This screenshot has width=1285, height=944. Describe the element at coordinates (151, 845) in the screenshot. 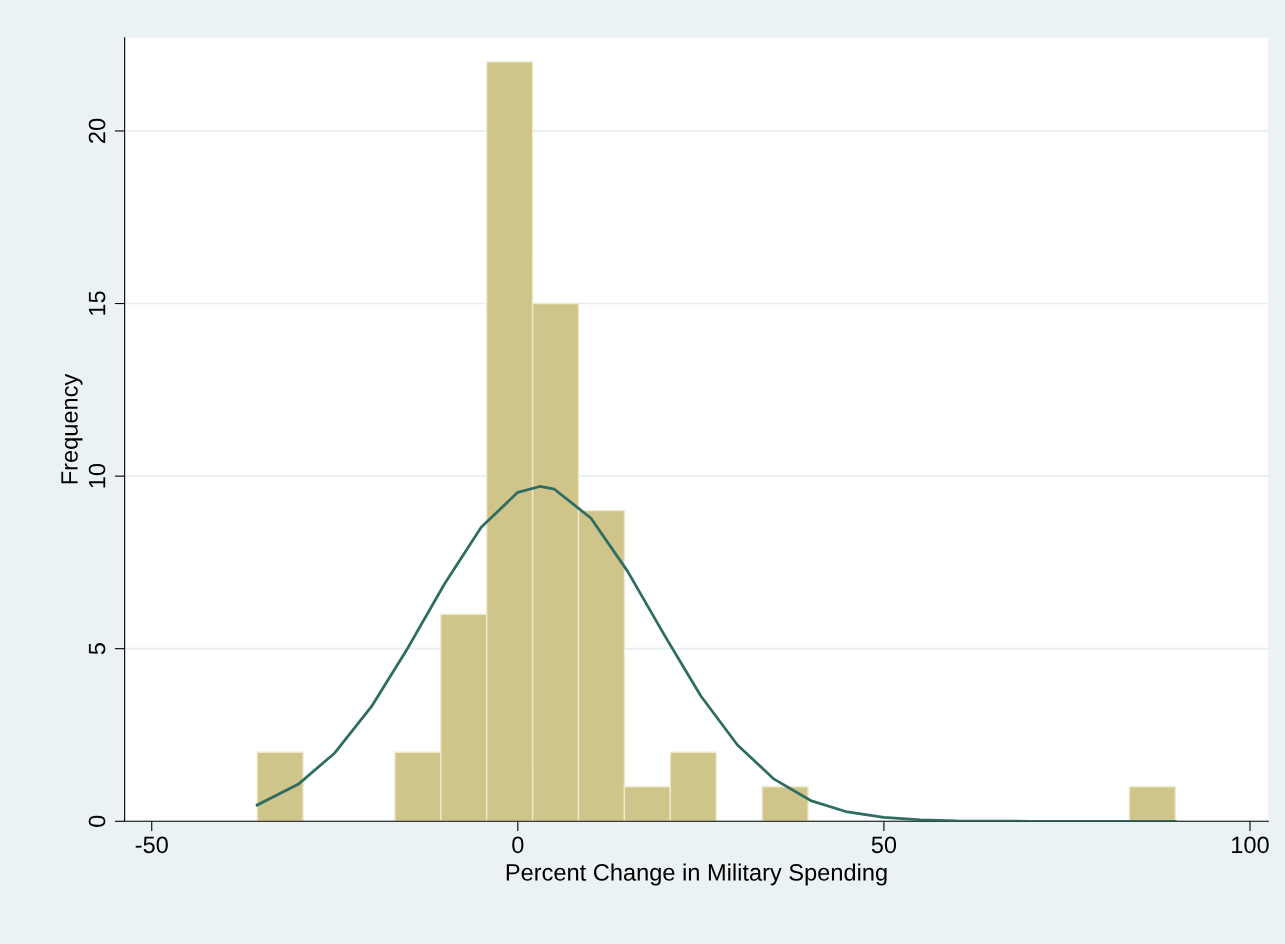

I see `x-tick-label: -50` at that location.